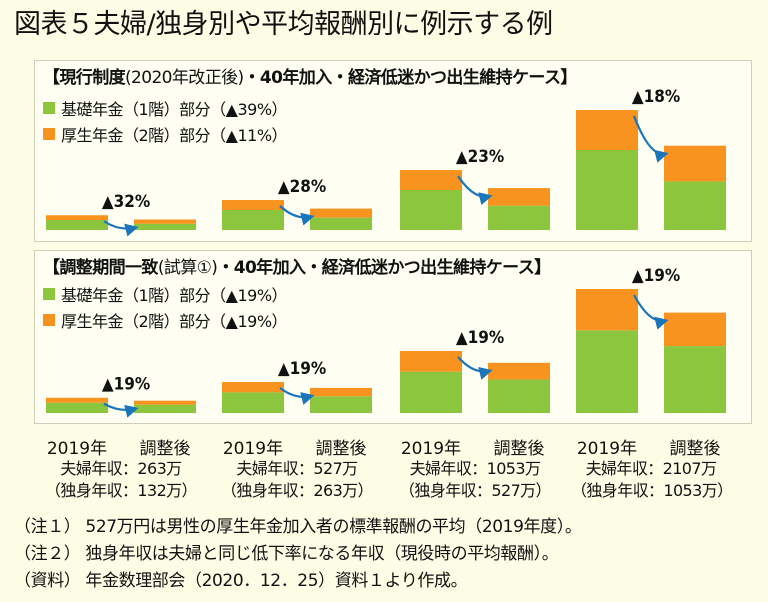 This screenshot has height=602, width=768. I want to click on couple-income: 夫婦年収：263万, so click(121, 468).